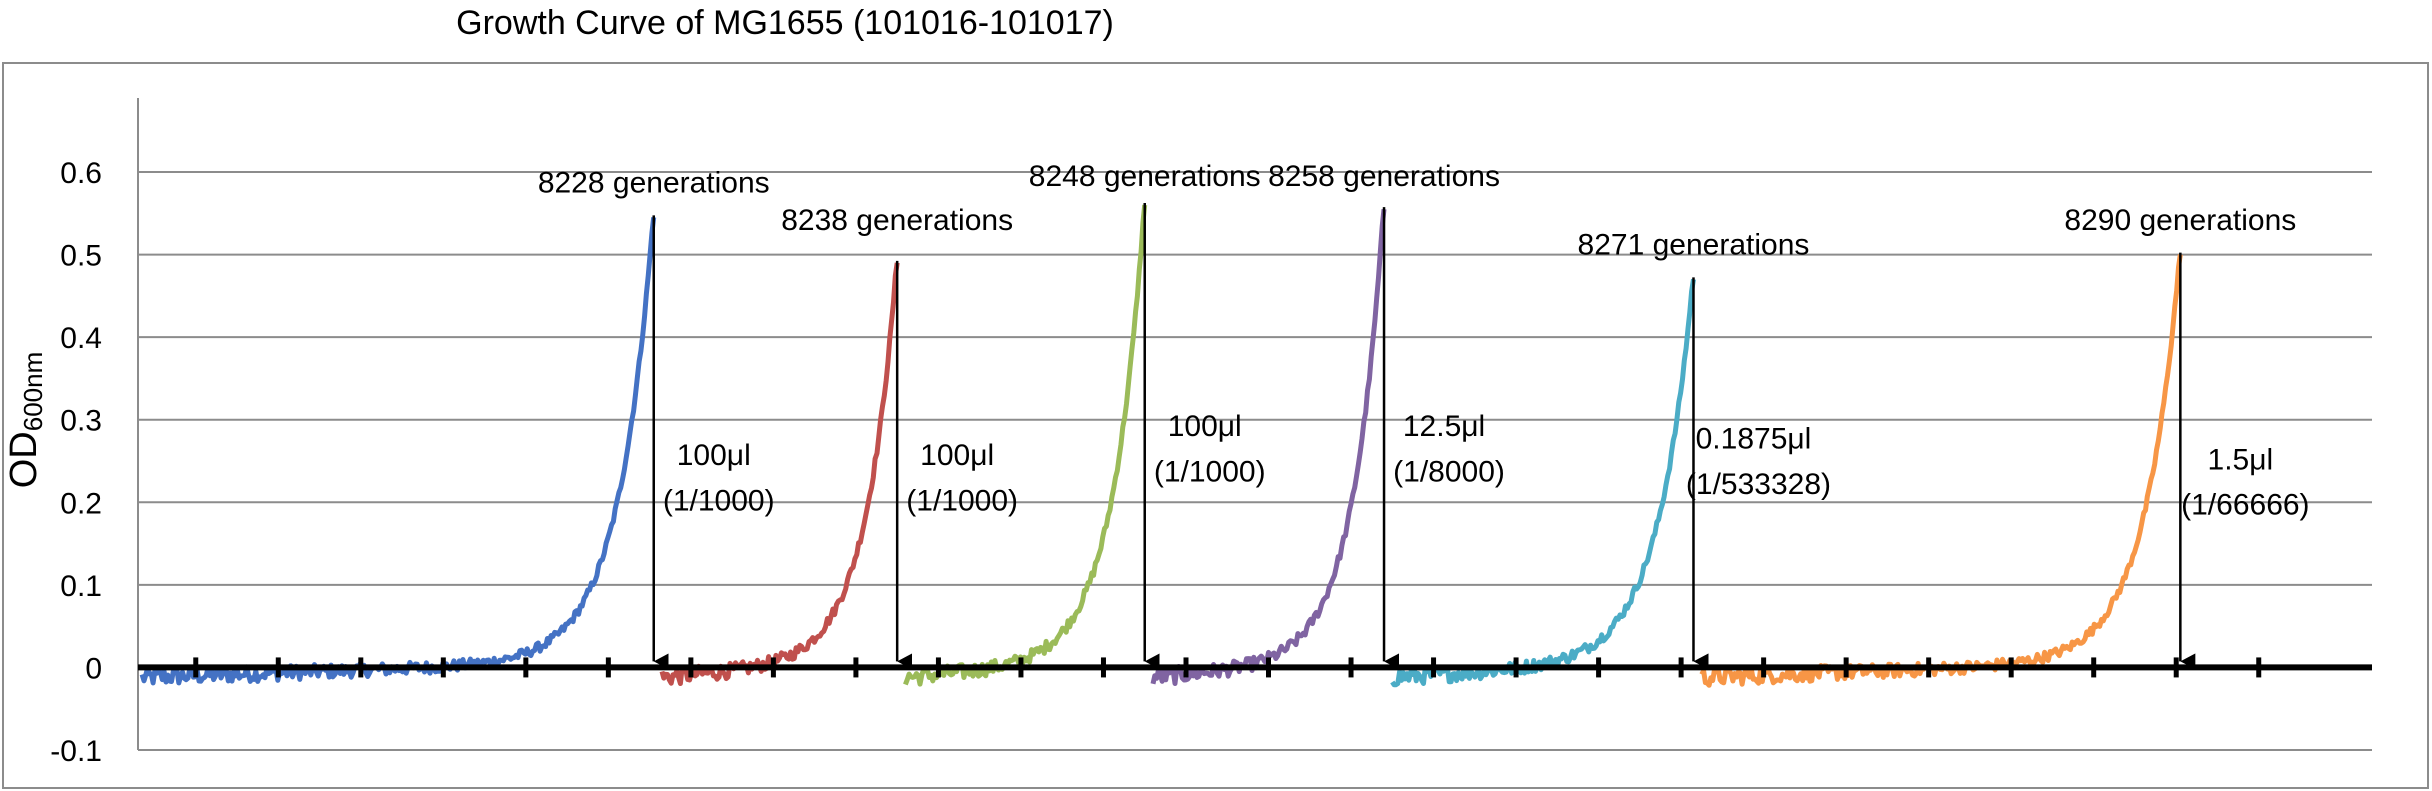 This screenshot has width=2432, height=791. I want to click on y-axis-title: OD600nm, so click(25, 420).